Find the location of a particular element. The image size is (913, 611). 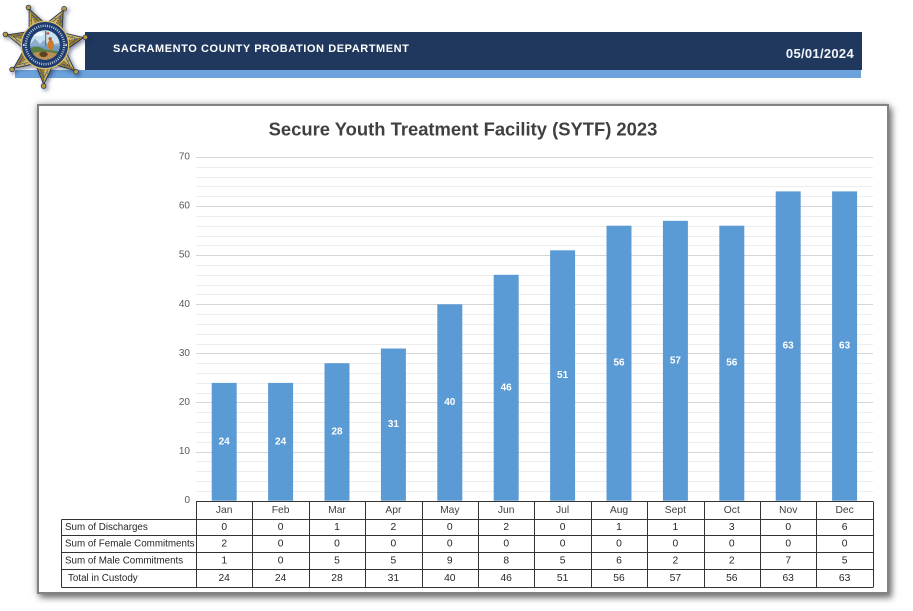

svg-text: Mar is located at coordinates (337, 510).